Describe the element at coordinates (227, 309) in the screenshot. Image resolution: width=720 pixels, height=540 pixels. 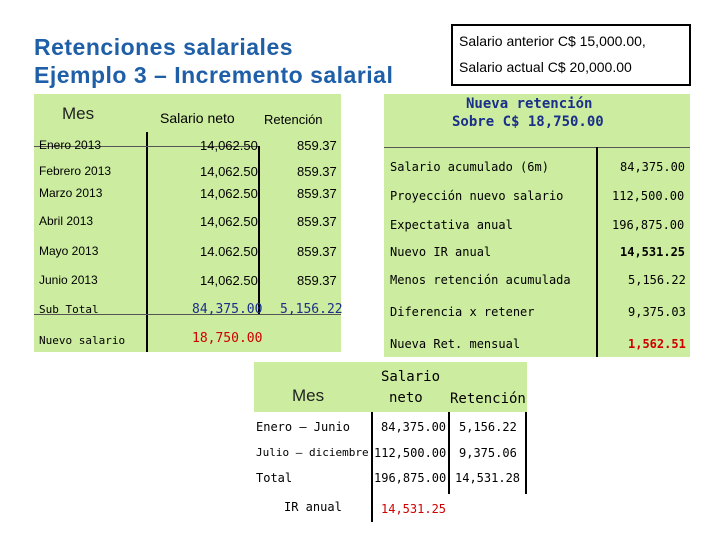
I see `subtotal-salario: 84,375.00` at that location.